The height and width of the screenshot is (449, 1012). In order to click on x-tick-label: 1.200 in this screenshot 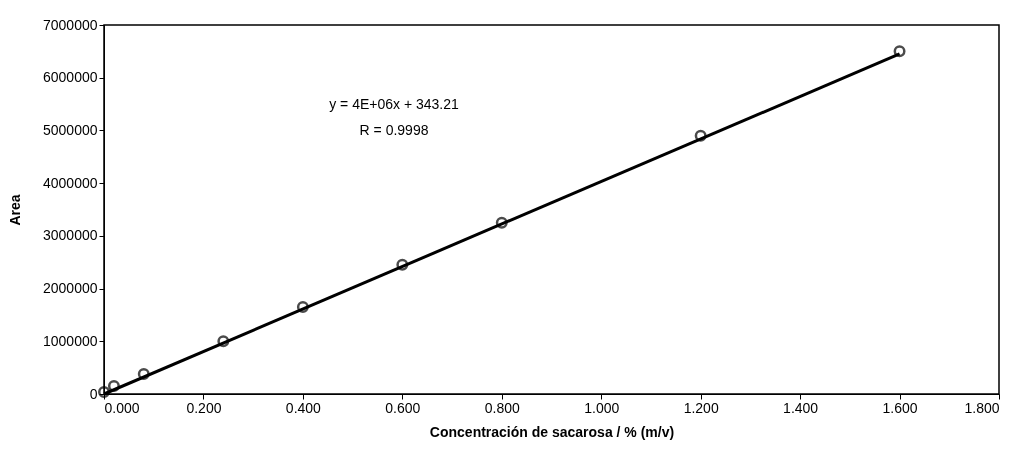, I will do `click(701, 407)`.